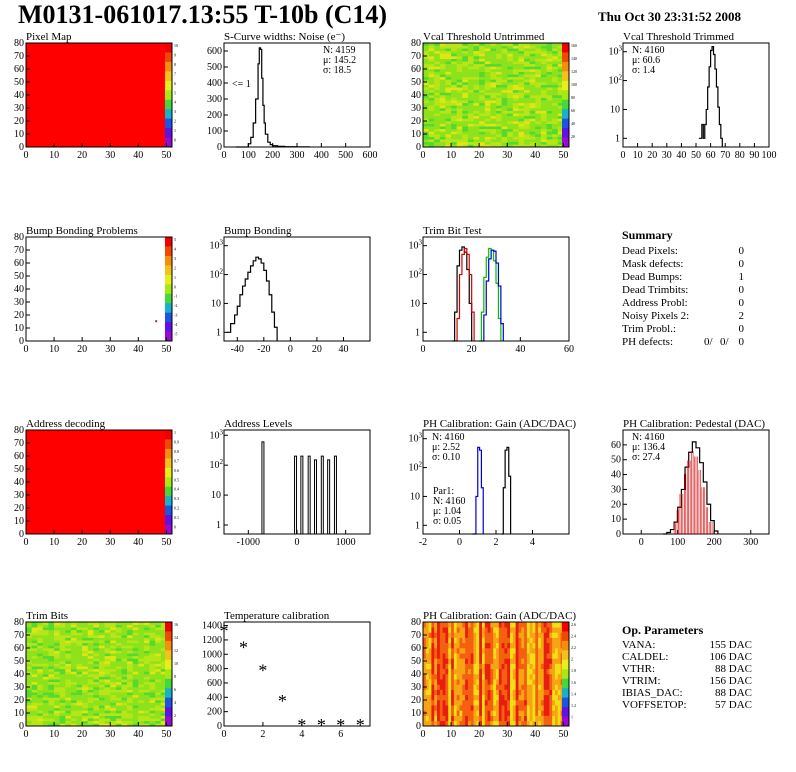  What do you see at coordinates (212, 654) in the screenshot?
I see `y-tick-label: 1000` at bounding box center [212, 654].